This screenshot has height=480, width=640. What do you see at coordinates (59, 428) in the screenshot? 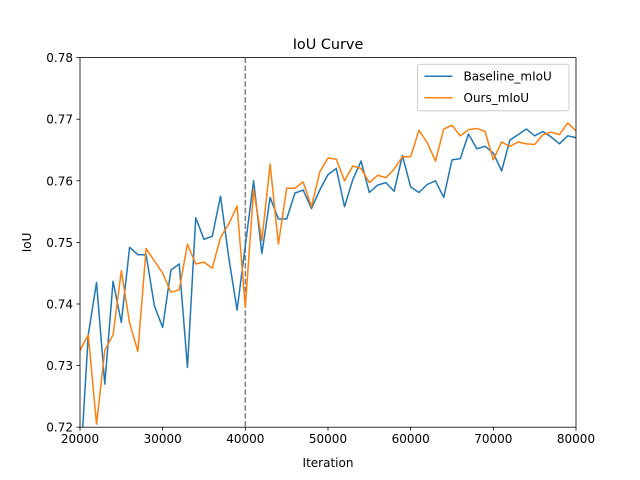
I see `y-tick-label: 0.72` at bounding box center [59, 428].